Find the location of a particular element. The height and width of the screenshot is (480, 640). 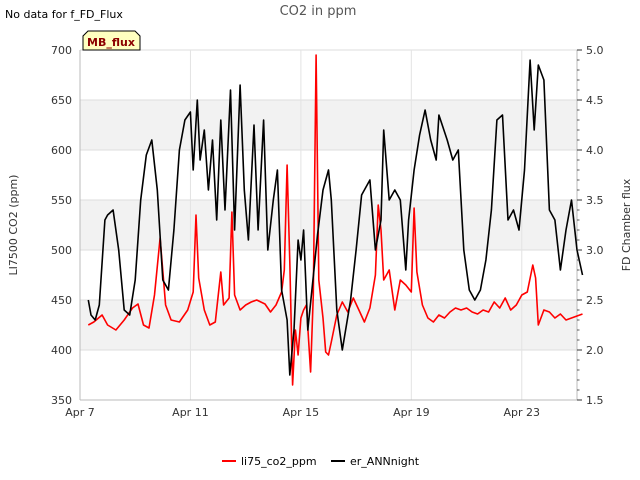

y2-axis-label: FD Chamber flux is located at coordinates (626, 224).